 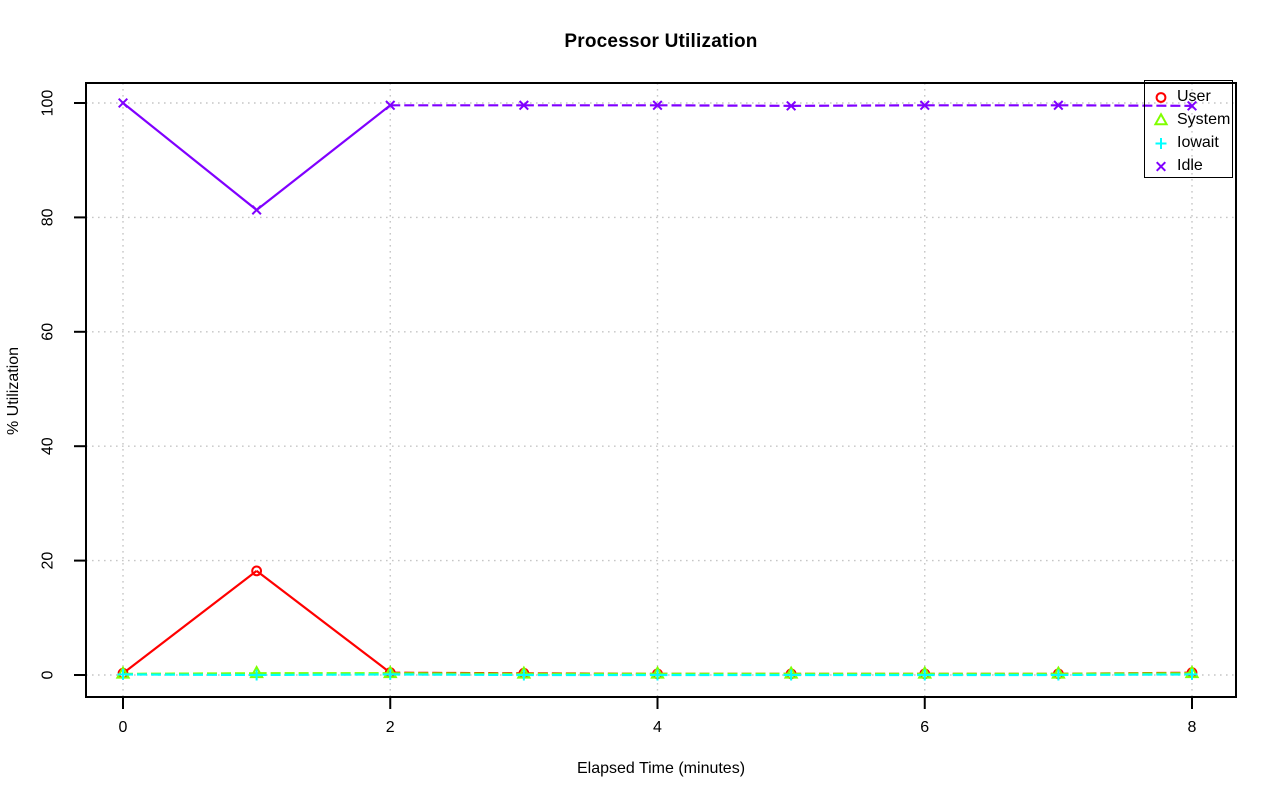 What do you see at coordinates (661, 768) in the screenshot?
I see `x-axis-label: Elapsed Time (minutes)` at bounding box center [661, 768].